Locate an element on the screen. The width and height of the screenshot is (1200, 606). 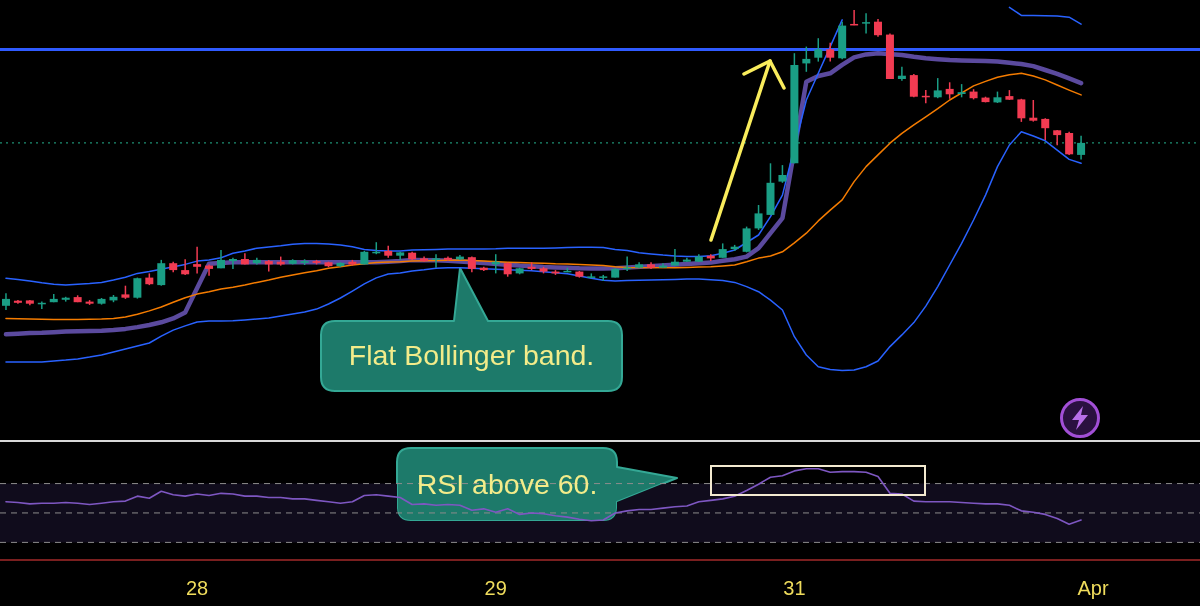
x-tick-label: Apr is located at coordinates (1093, 587).